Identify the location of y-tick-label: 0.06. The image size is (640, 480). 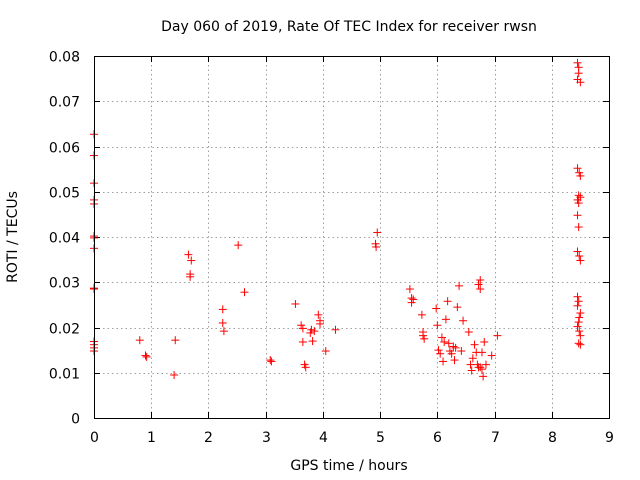
(64, 149).